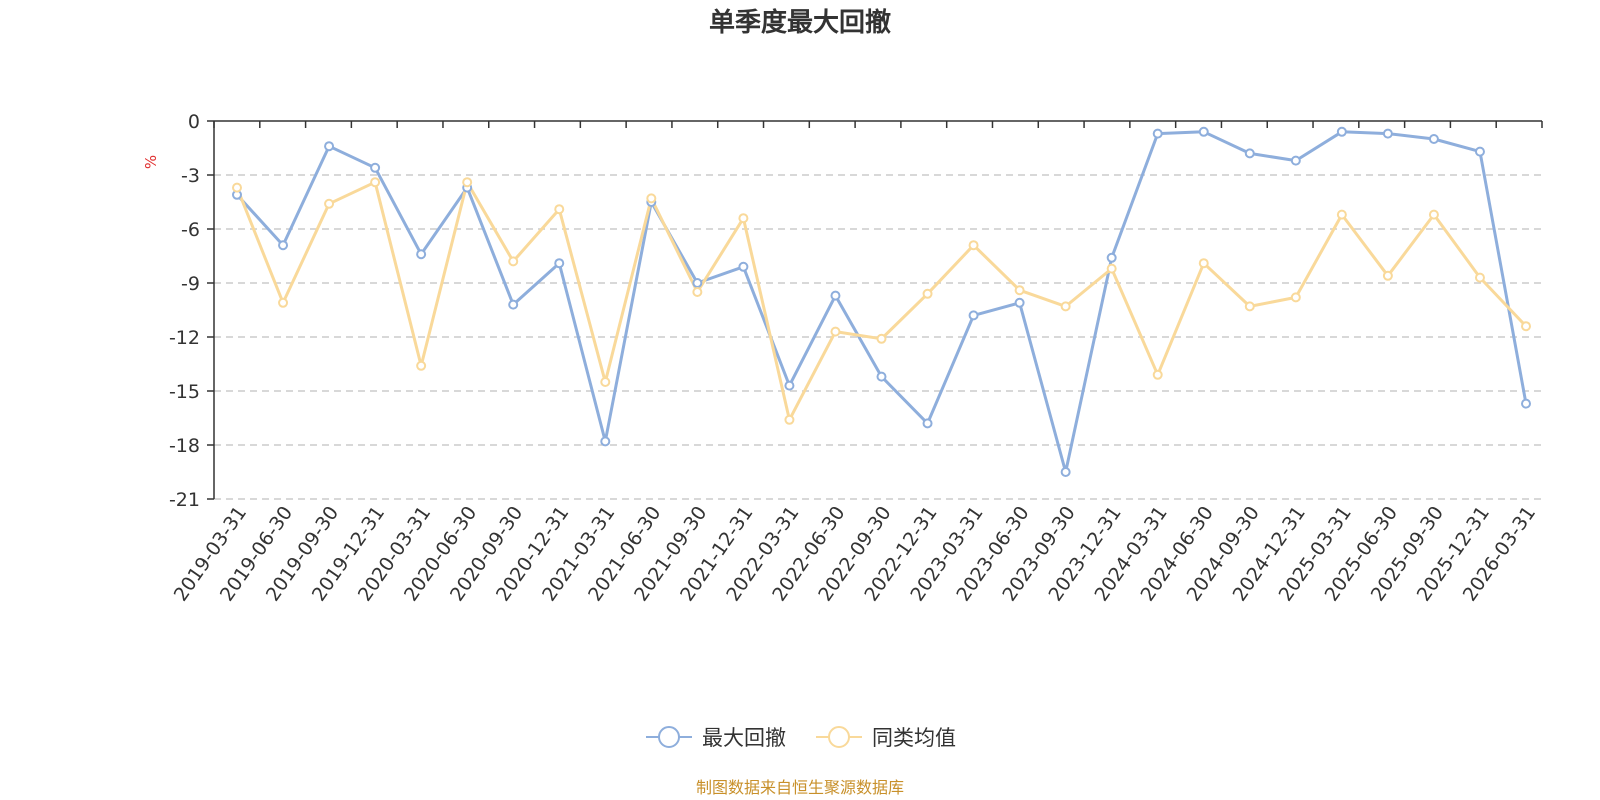 The height and width of the screenshot is (800, 1600). I want to click on legend-item-category-average: 同类均值, so click(885, 737).